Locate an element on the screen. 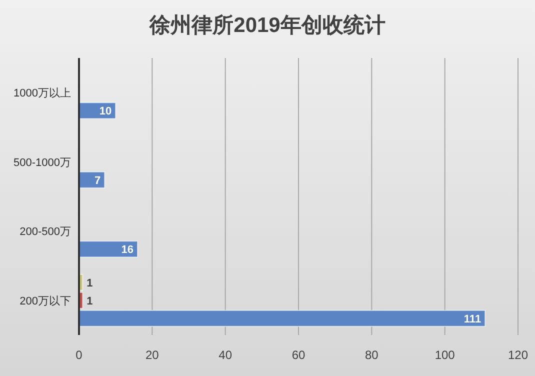  x-tick-label: 0 is located at coordinates (79, 355).